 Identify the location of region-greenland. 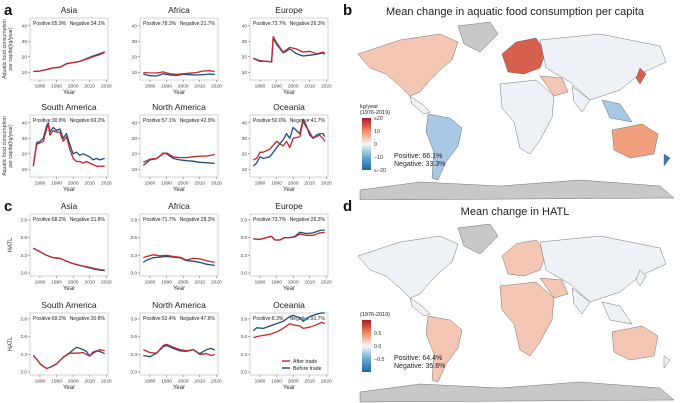
(478, 37).